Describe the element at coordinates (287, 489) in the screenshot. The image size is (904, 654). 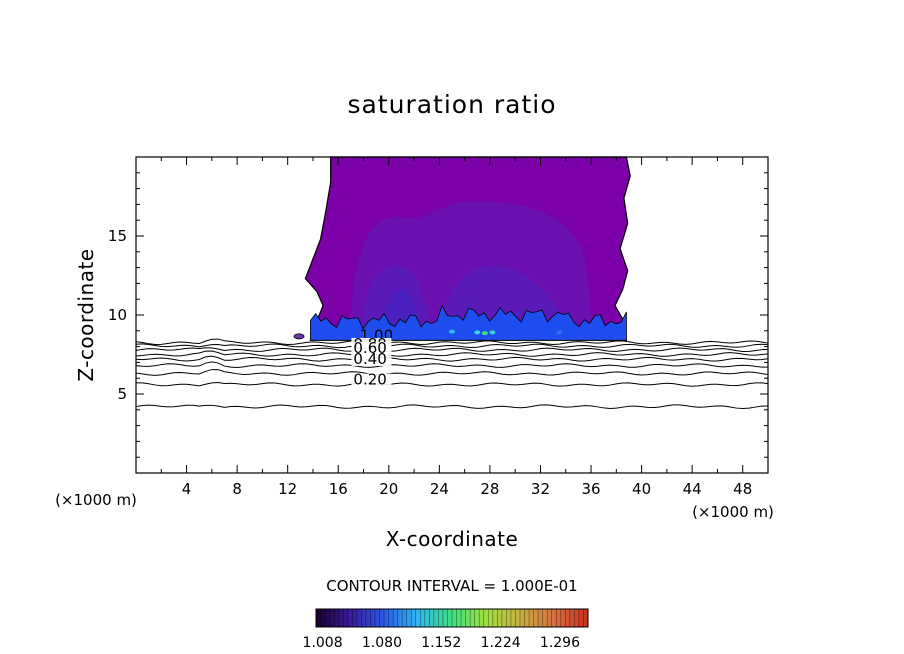
I see `x-tick-label: 12` at that location.